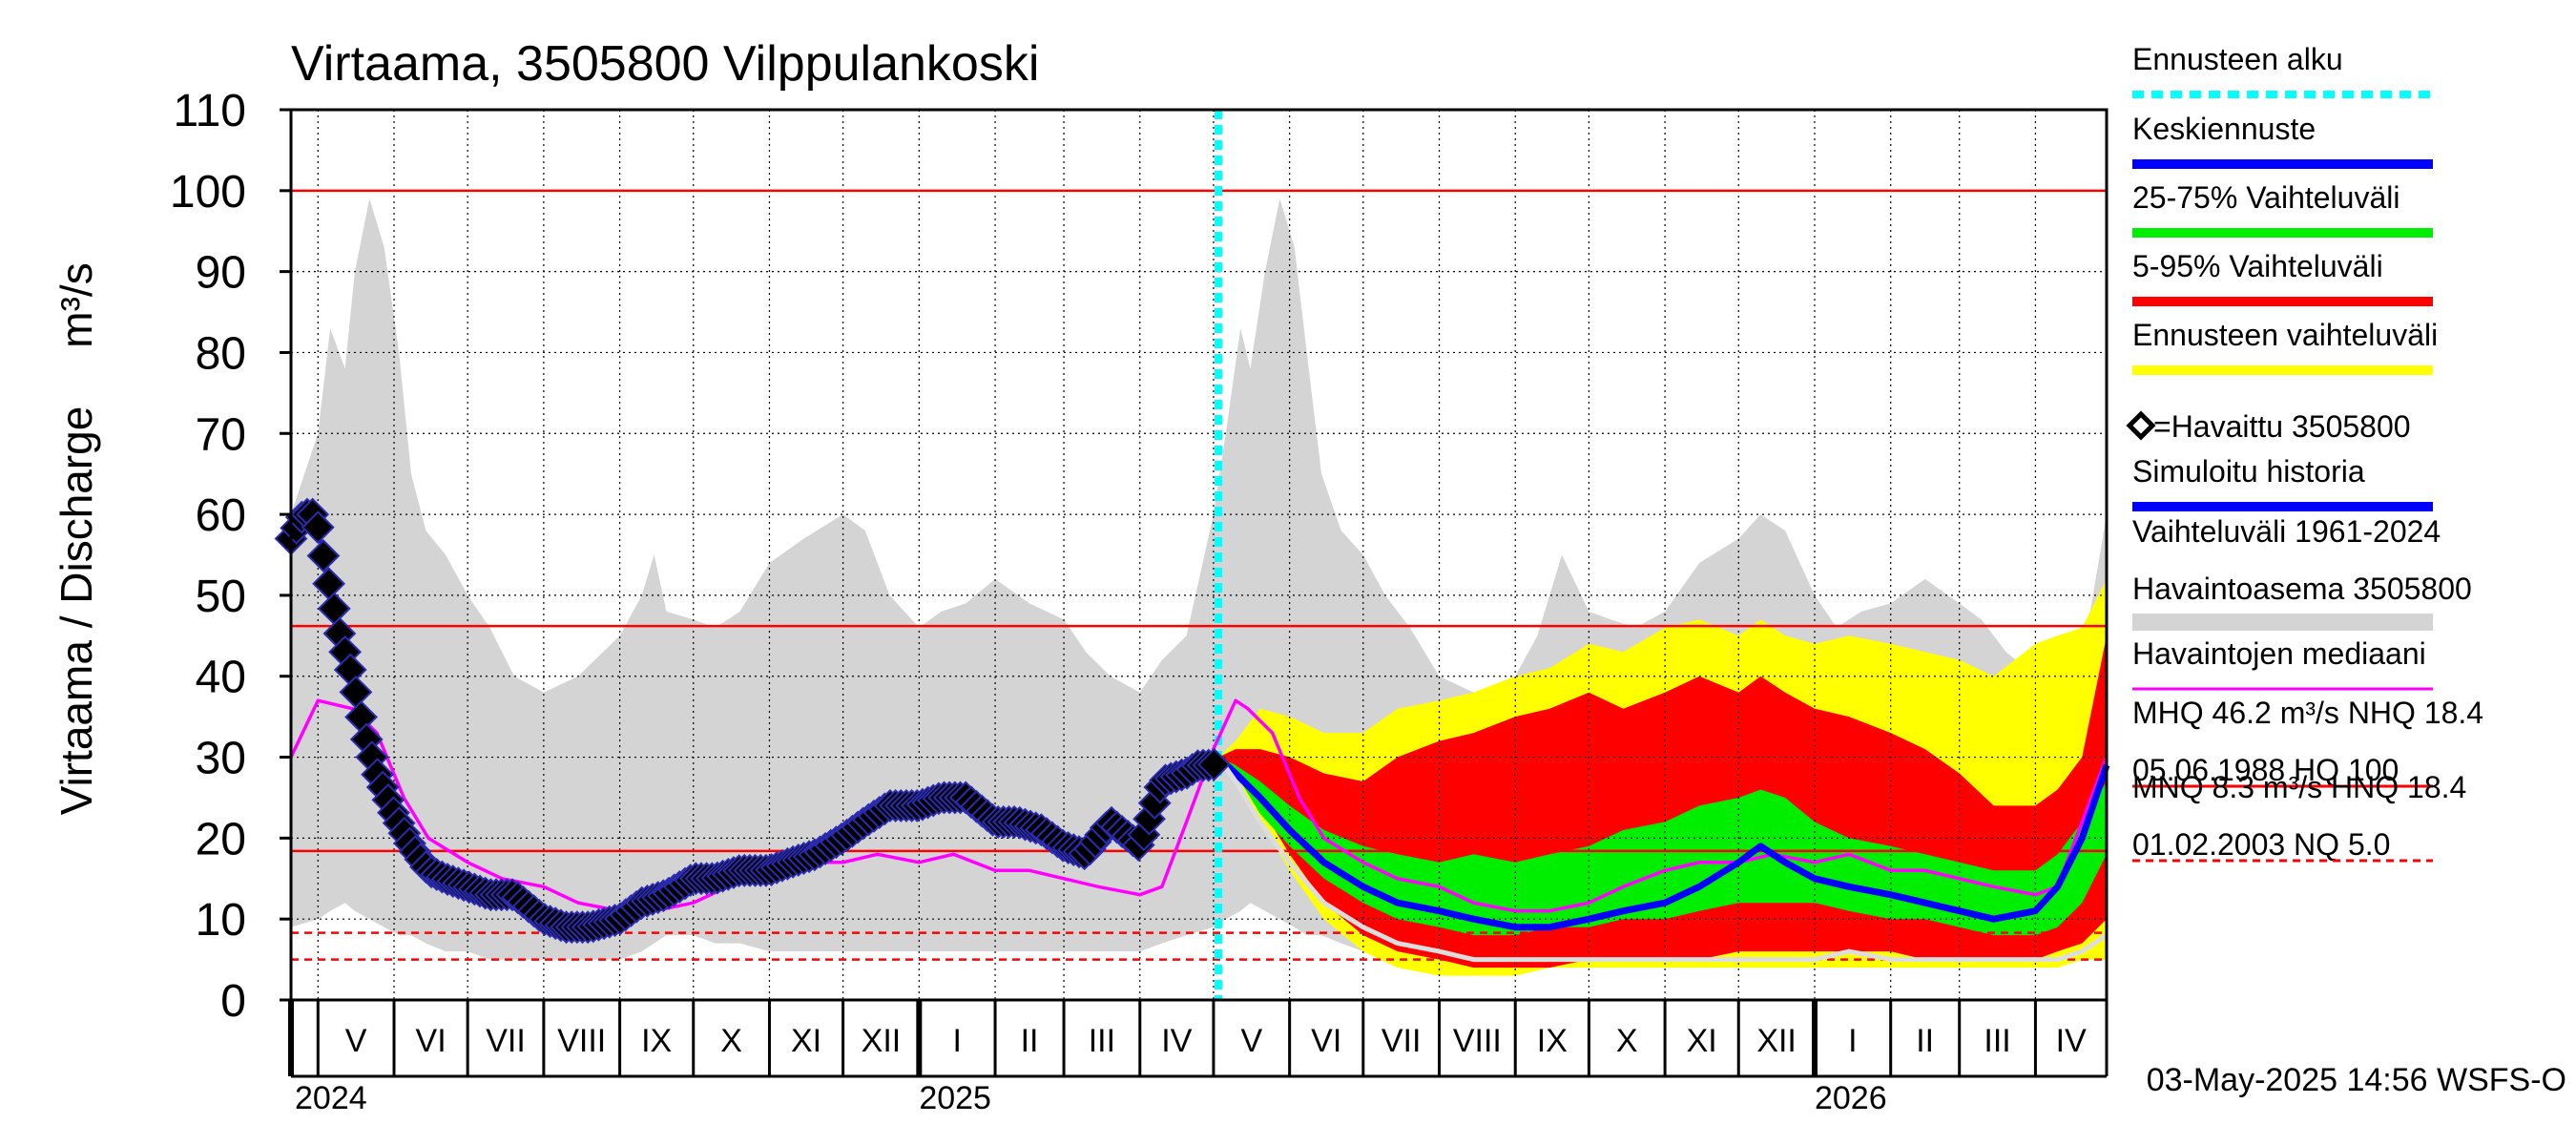  I want to click on legend-label: Havaintoasema 3505800, so click(2302, 589).